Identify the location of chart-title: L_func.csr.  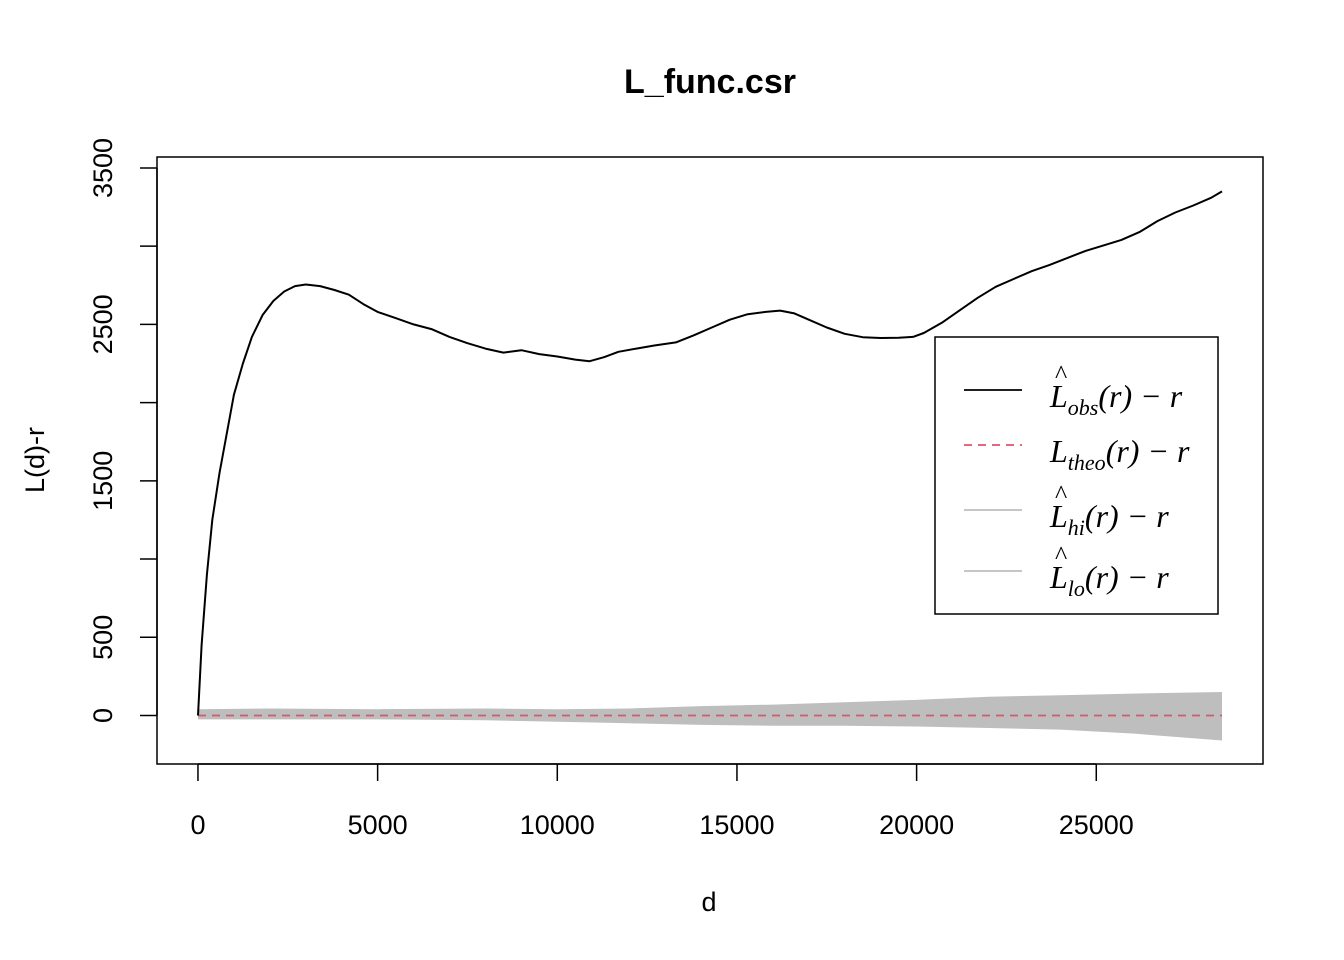
(710, 82).